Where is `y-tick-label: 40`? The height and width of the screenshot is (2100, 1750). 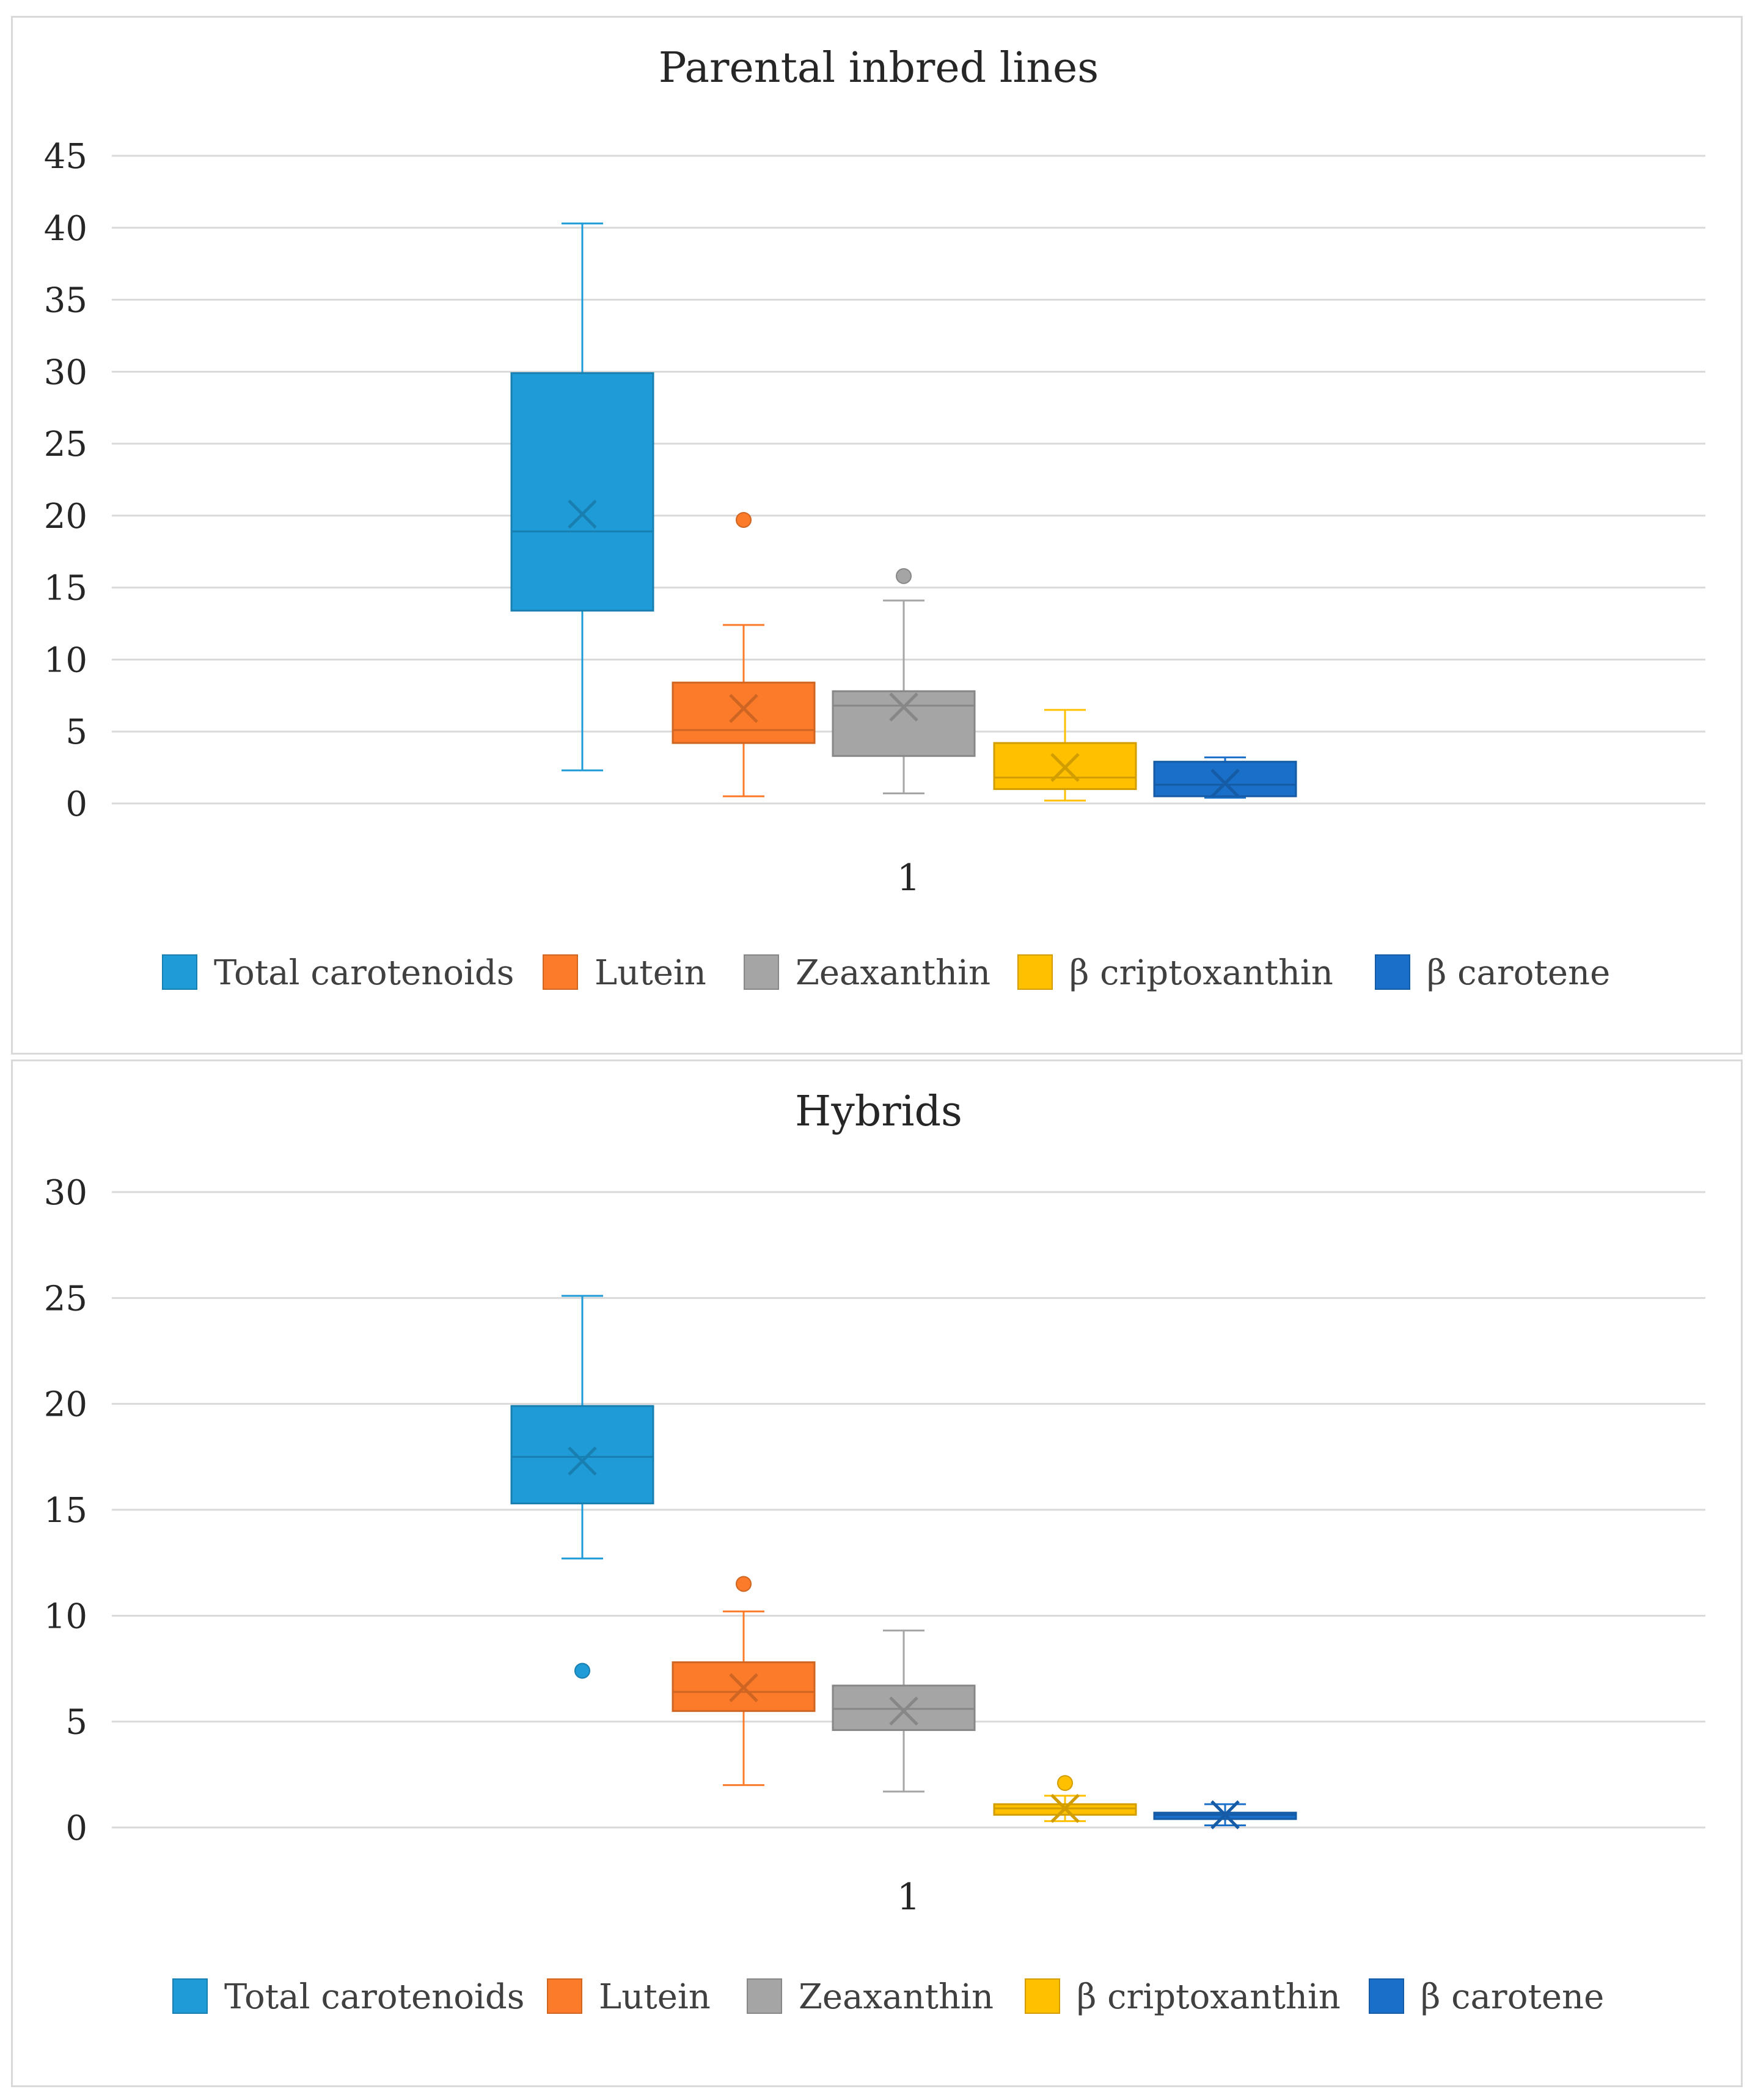
y-tick-label: 40 is located at coordinates (65, 229).